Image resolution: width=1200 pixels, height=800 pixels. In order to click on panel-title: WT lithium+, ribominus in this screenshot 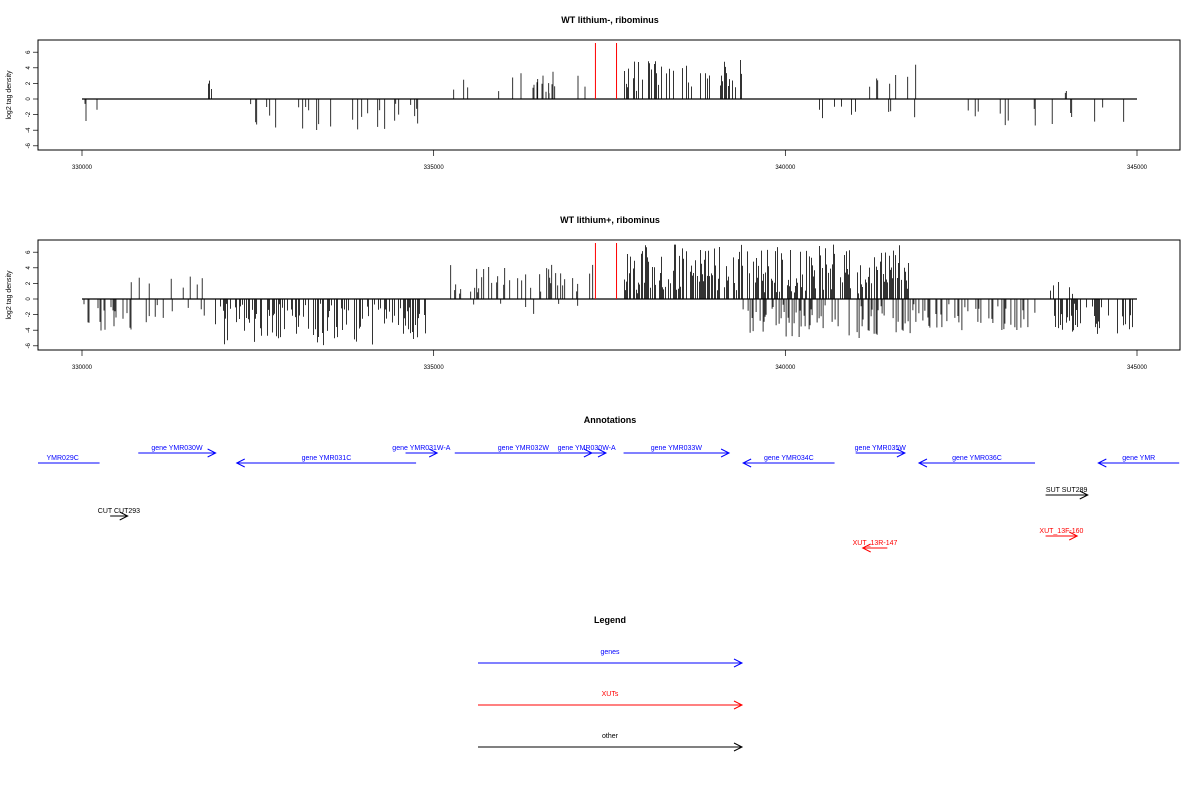, I will do `click(610, 220)`.